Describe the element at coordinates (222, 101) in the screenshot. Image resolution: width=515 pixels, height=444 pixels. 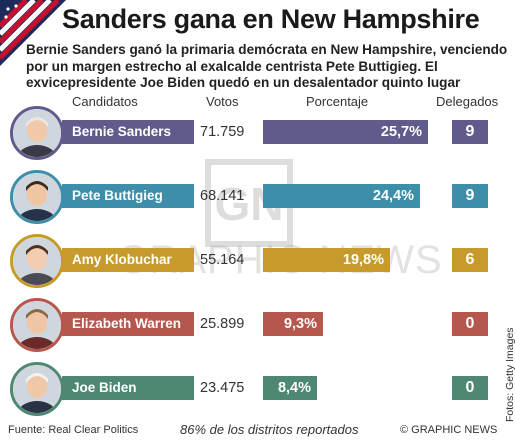
I see `header-votes: Votos` at that location.